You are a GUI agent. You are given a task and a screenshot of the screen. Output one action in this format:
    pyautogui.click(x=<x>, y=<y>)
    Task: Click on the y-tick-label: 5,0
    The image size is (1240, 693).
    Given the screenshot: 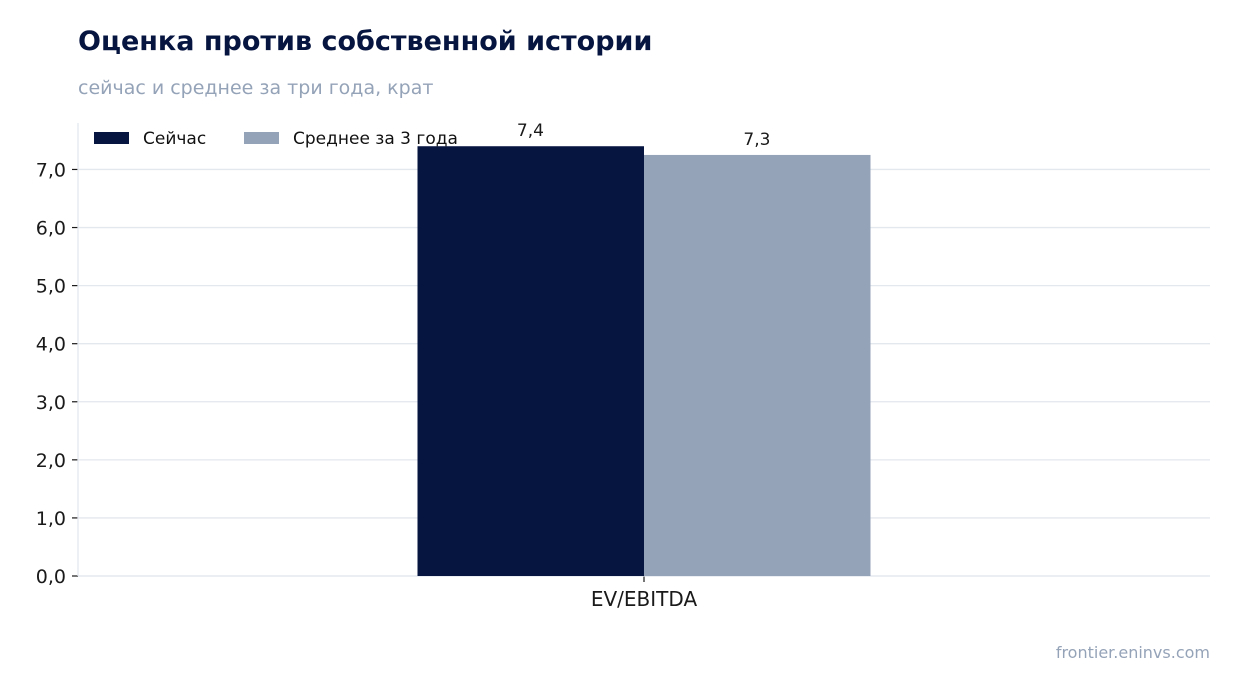 What is the action you would take?
    pyautogui.click(x=51, y=287)
    